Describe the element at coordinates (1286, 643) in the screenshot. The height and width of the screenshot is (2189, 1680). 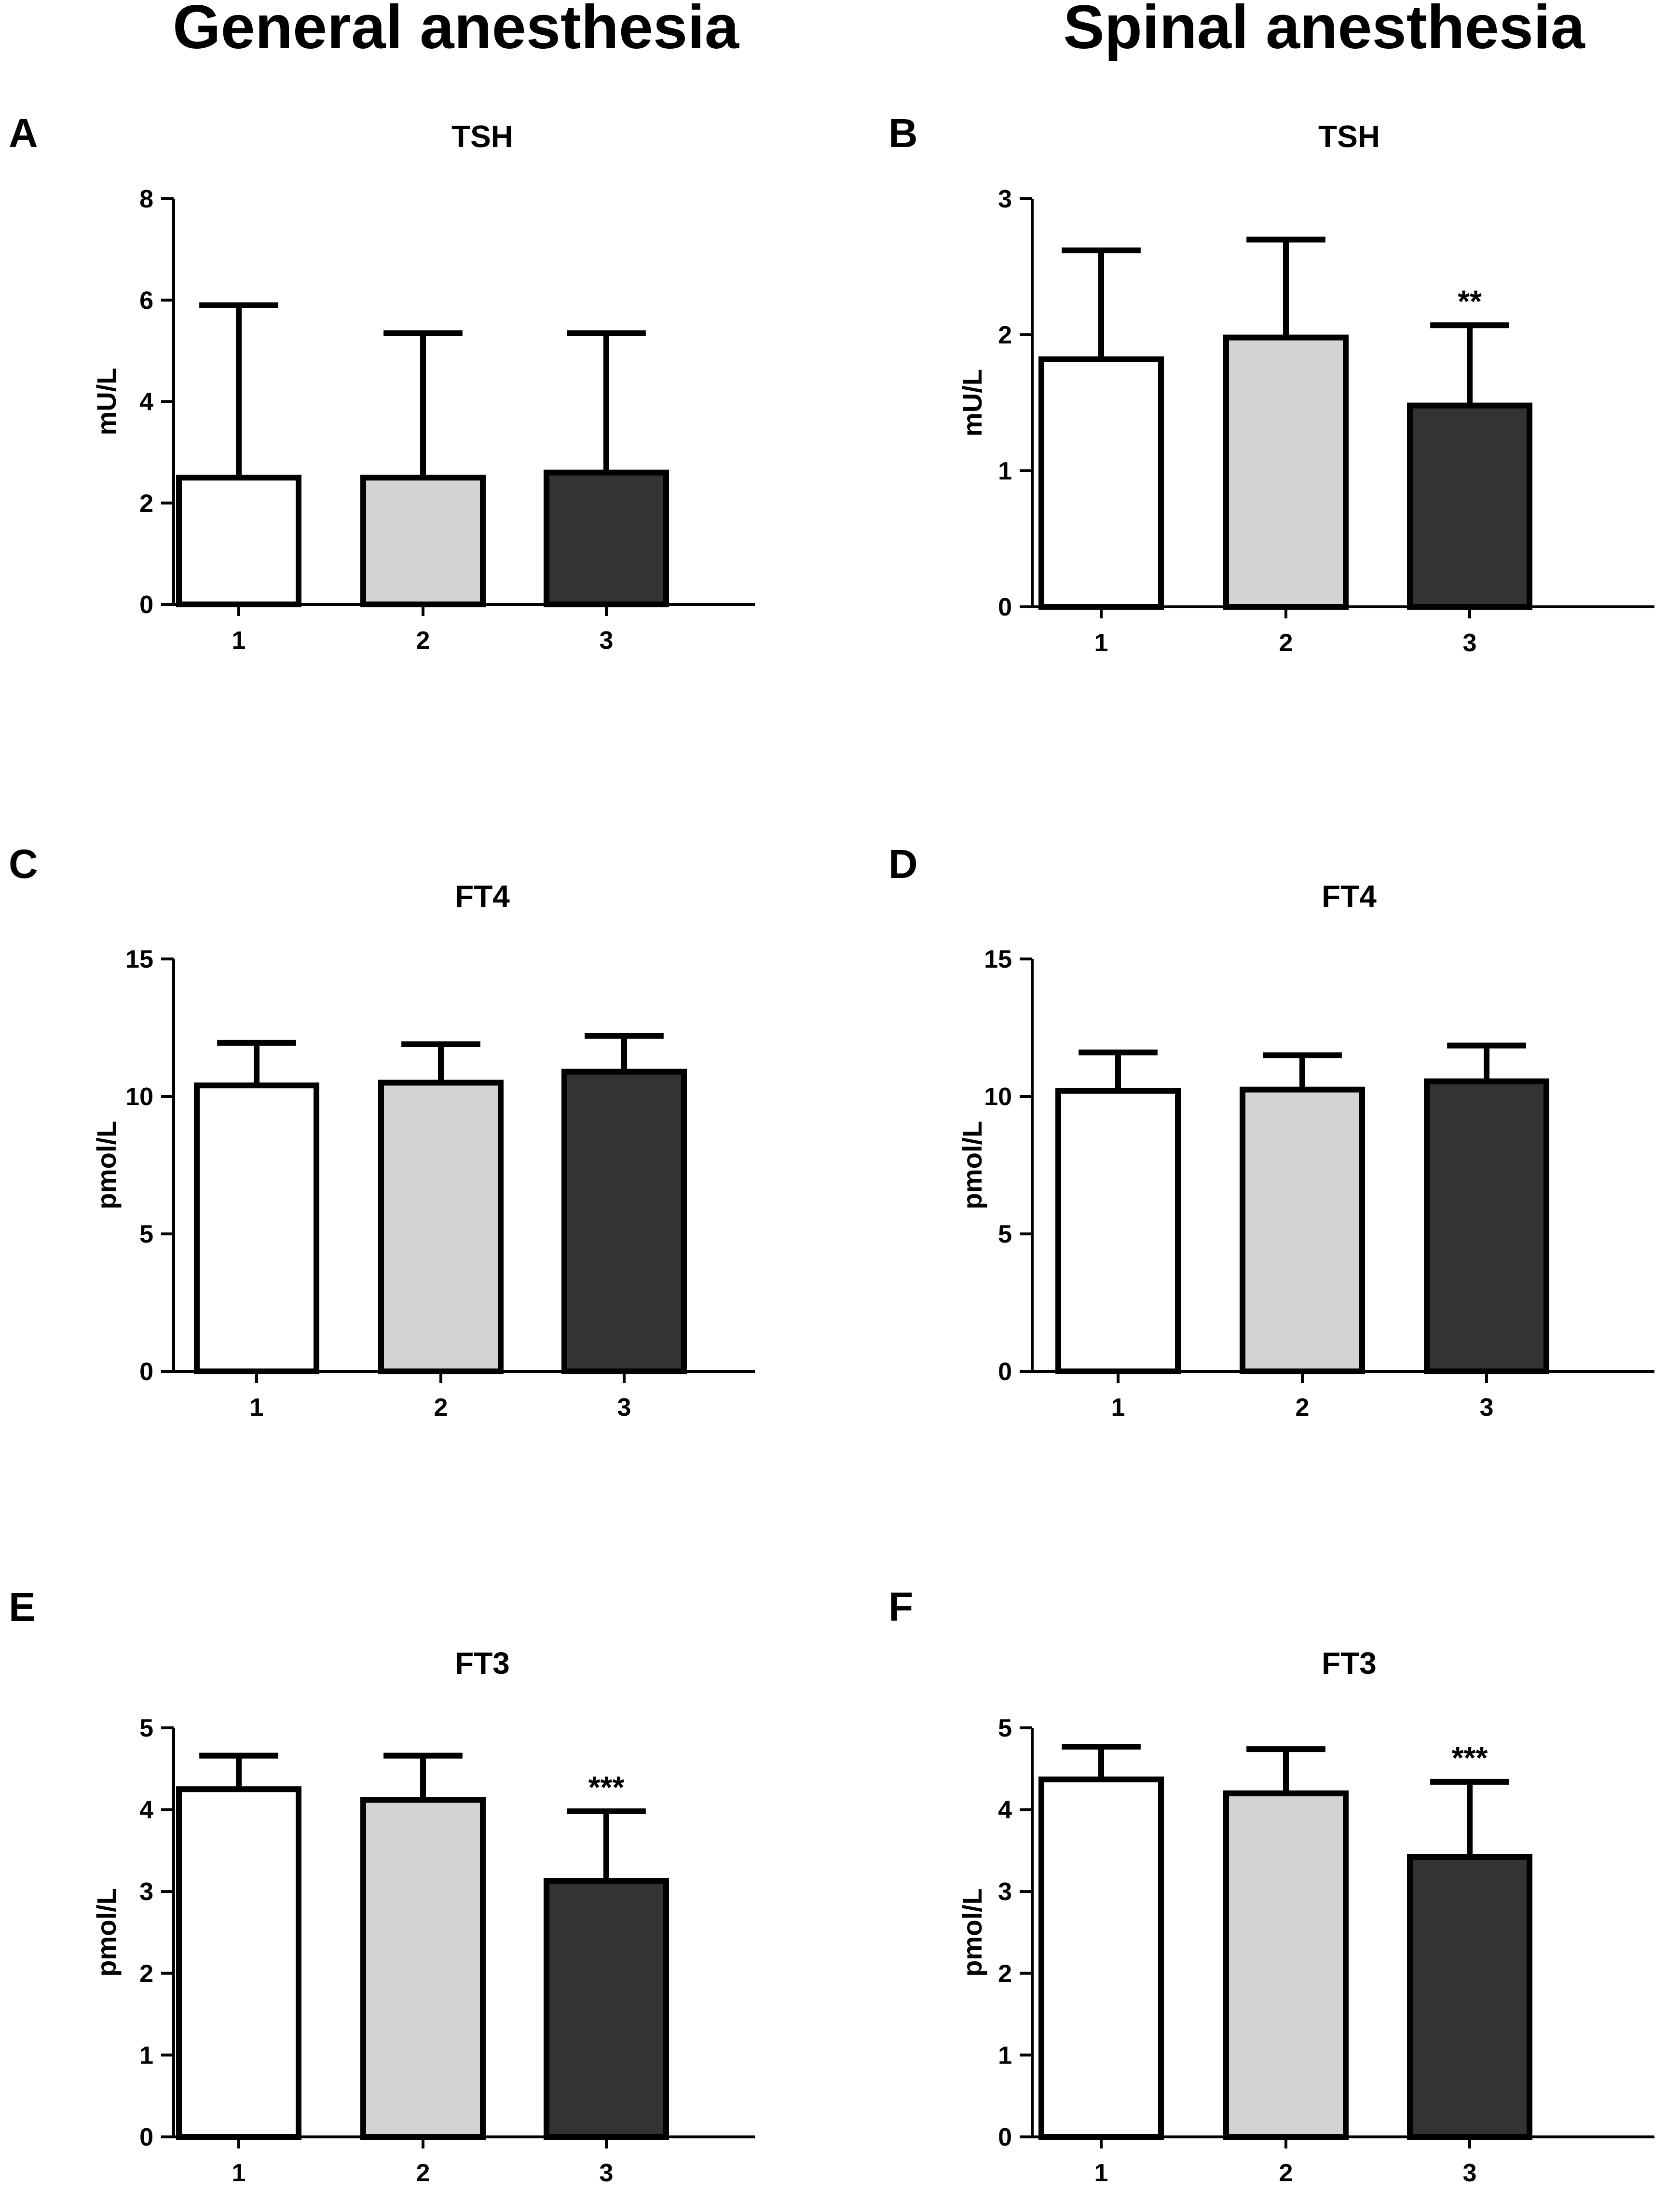
I see `x-tick-label-b-2: 2` at that location.